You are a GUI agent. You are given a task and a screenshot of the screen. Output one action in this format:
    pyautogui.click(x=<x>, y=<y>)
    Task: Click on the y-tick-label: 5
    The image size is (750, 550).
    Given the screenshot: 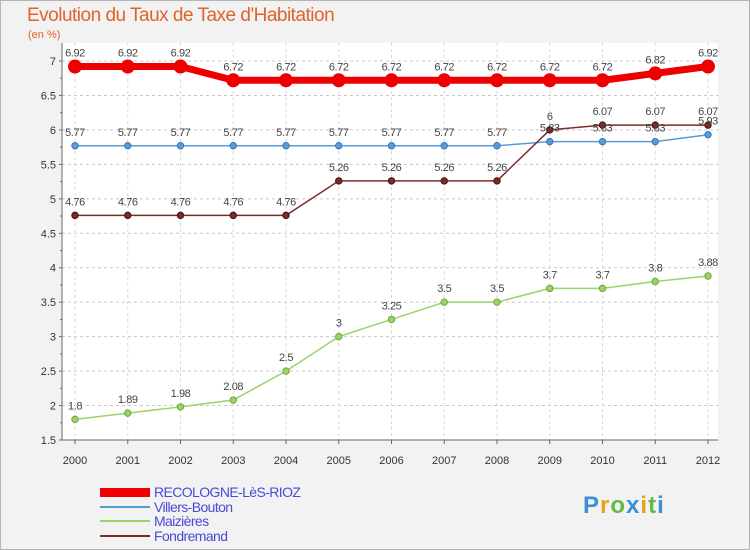 What is the action you would take?
    pyautogui.click(x=53, y=200)
    